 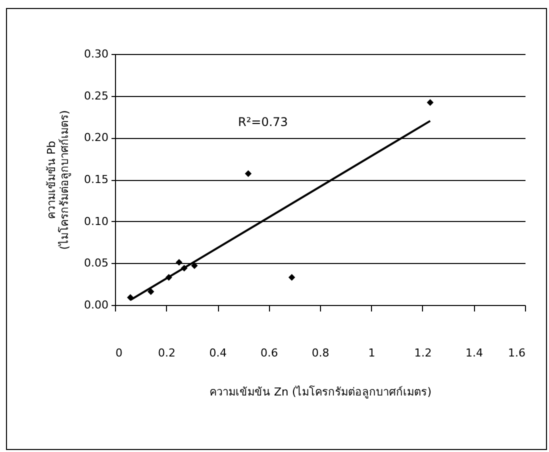 I want to click on y-tick-label: 0.05, so click(x=96, y=263).